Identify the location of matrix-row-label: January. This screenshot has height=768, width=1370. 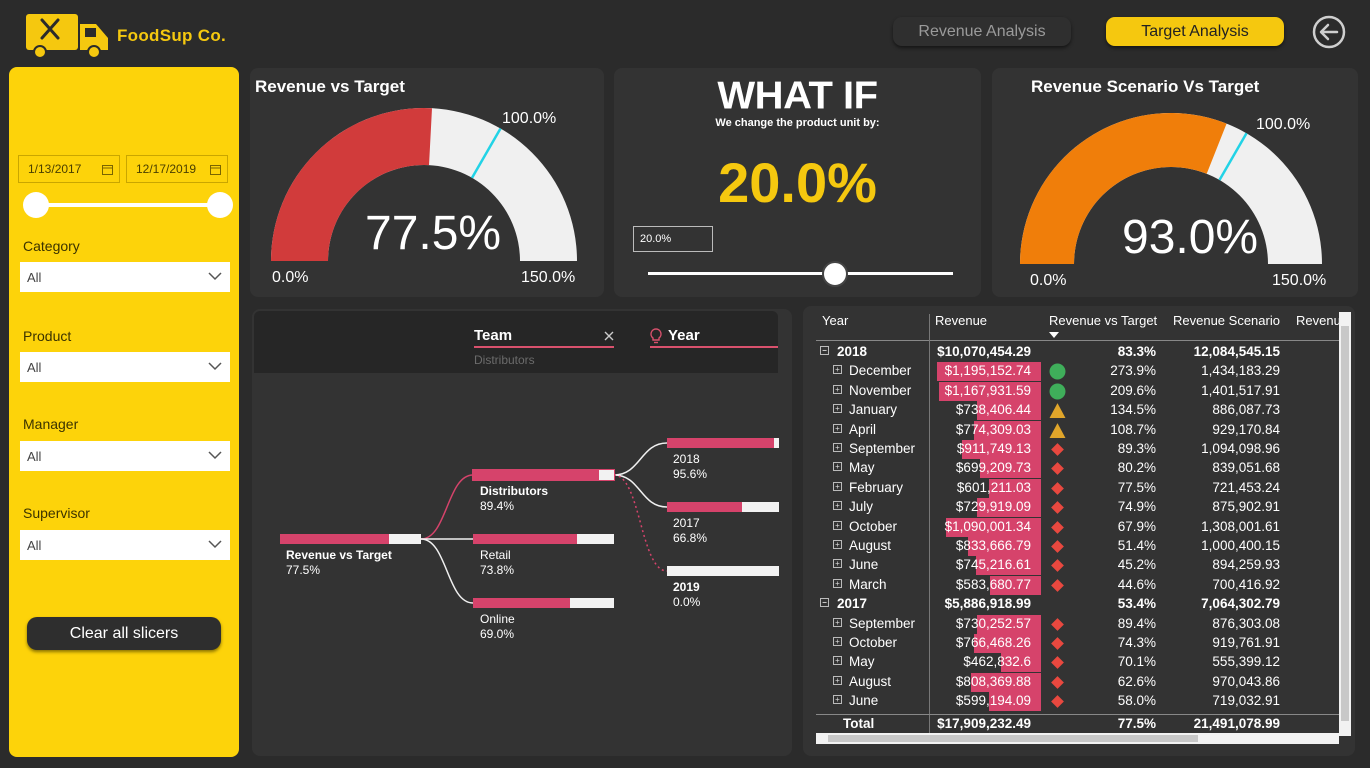
(873, 410).